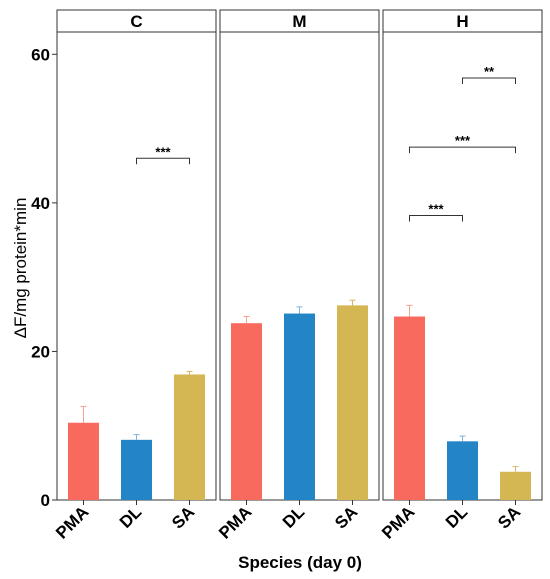 The width and height of the screenshot is (550, 579). What do you see at coordinates (300, 562) in the screenshot?
I see `x-axis-title: Species (day 0)` at bounding box center [300, 562].